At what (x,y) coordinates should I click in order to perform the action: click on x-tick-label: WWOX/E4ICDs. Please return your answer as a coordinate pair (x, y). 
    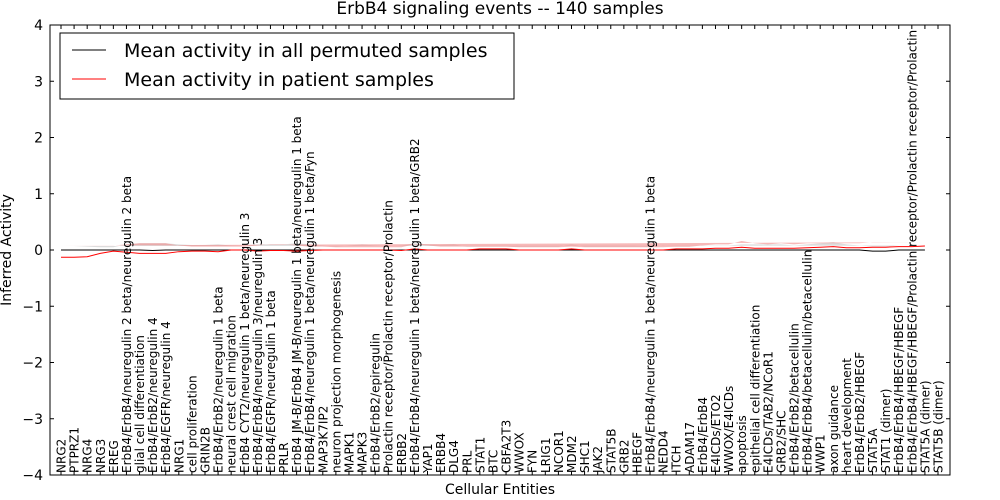
    Looking at the image, I should click on (729, 429).